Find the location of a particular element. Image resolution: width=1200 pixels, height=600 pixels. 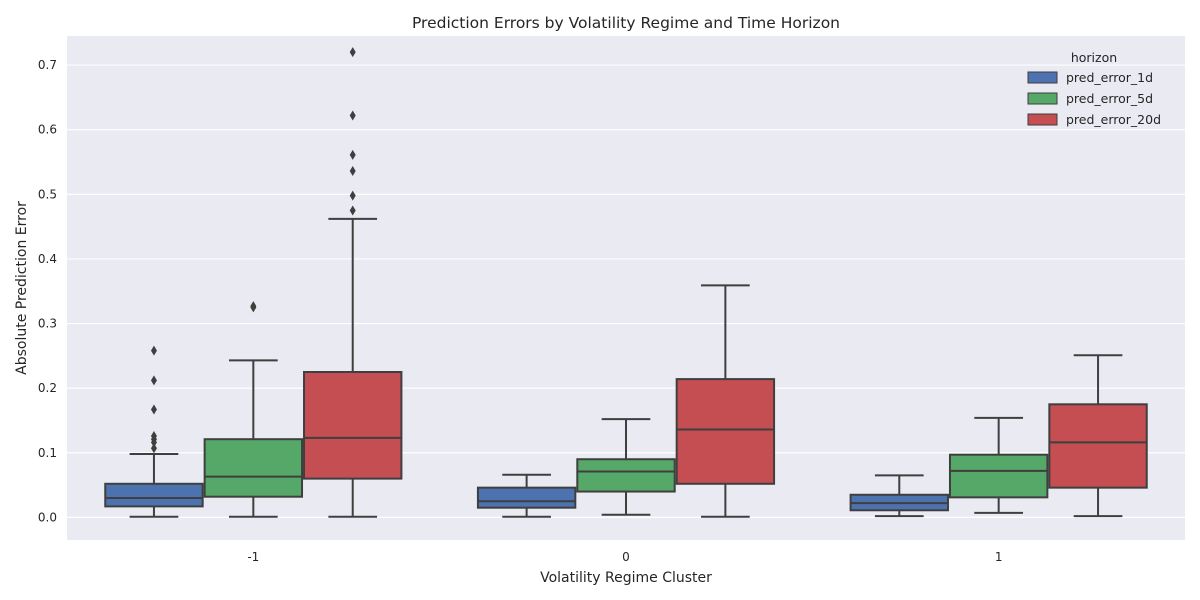

box-pred_error_1d-cat0 is located at coordinates (526, 495).